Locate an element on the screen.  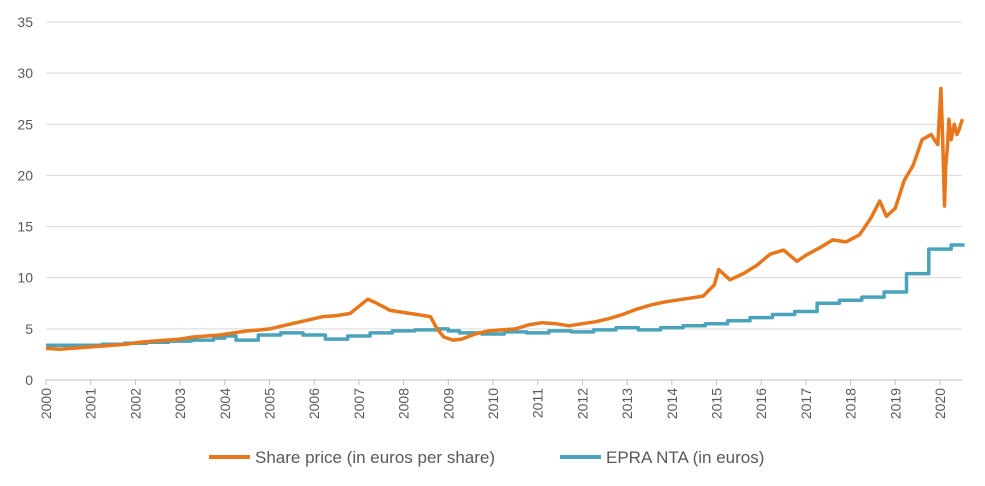
x-tick-label: 2019 is located at coordinates (895, 403).